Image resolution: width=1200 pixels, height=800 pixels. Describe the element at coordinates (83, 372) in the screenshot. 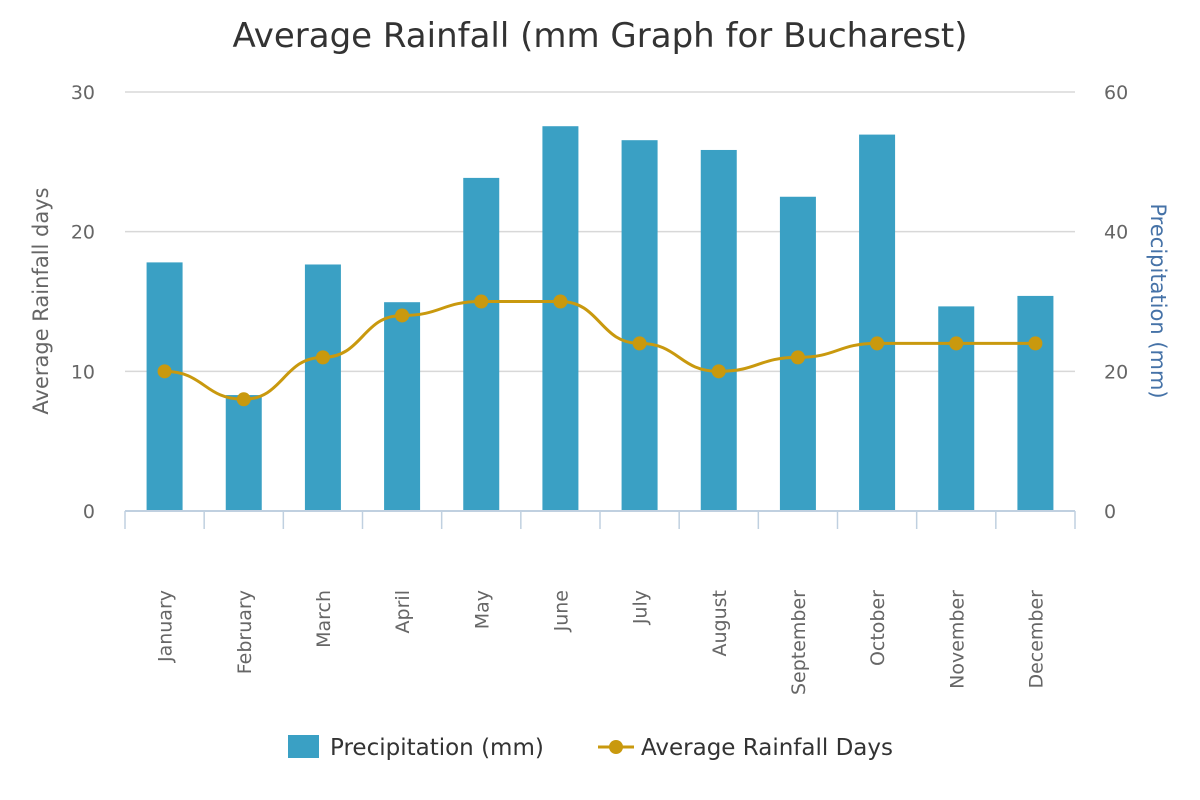

I see `y-left-tick-label: 10` at that location.